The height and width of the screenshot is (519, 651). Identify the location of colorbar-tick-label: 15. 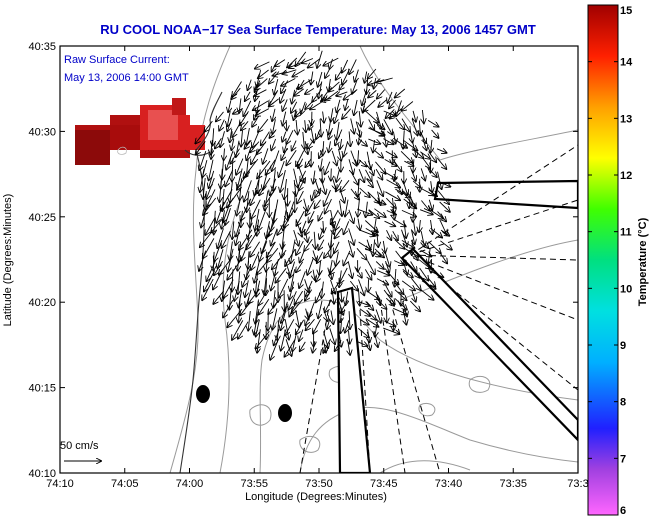
(626, 11).